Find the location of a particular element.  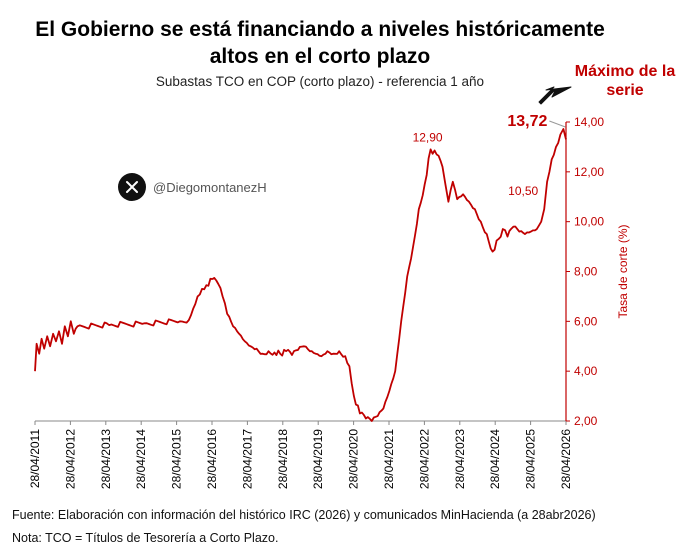

y-tick-label: 14,00 is located at coordinates (589, 122).